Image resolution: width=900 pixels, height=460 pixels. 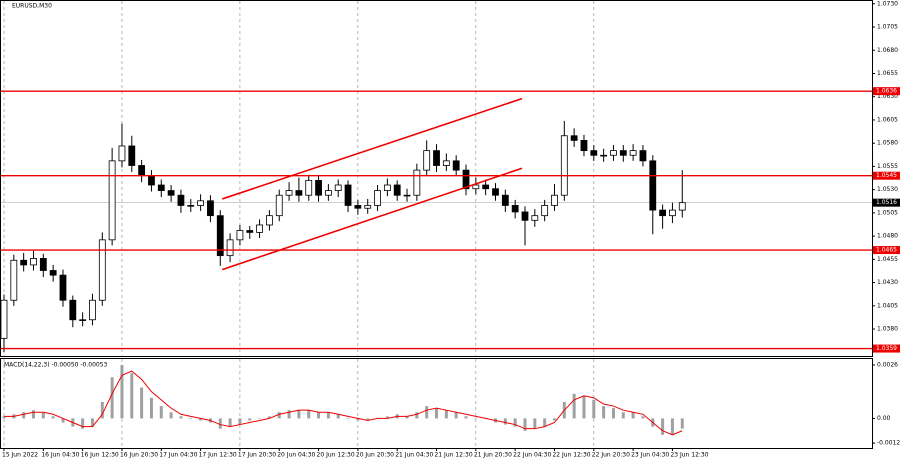 What do you see at coordinates (493, 455) in the screenshot?
I see `x-tick-label: 21 Jun 20:30` at bounding box center [493, 455].